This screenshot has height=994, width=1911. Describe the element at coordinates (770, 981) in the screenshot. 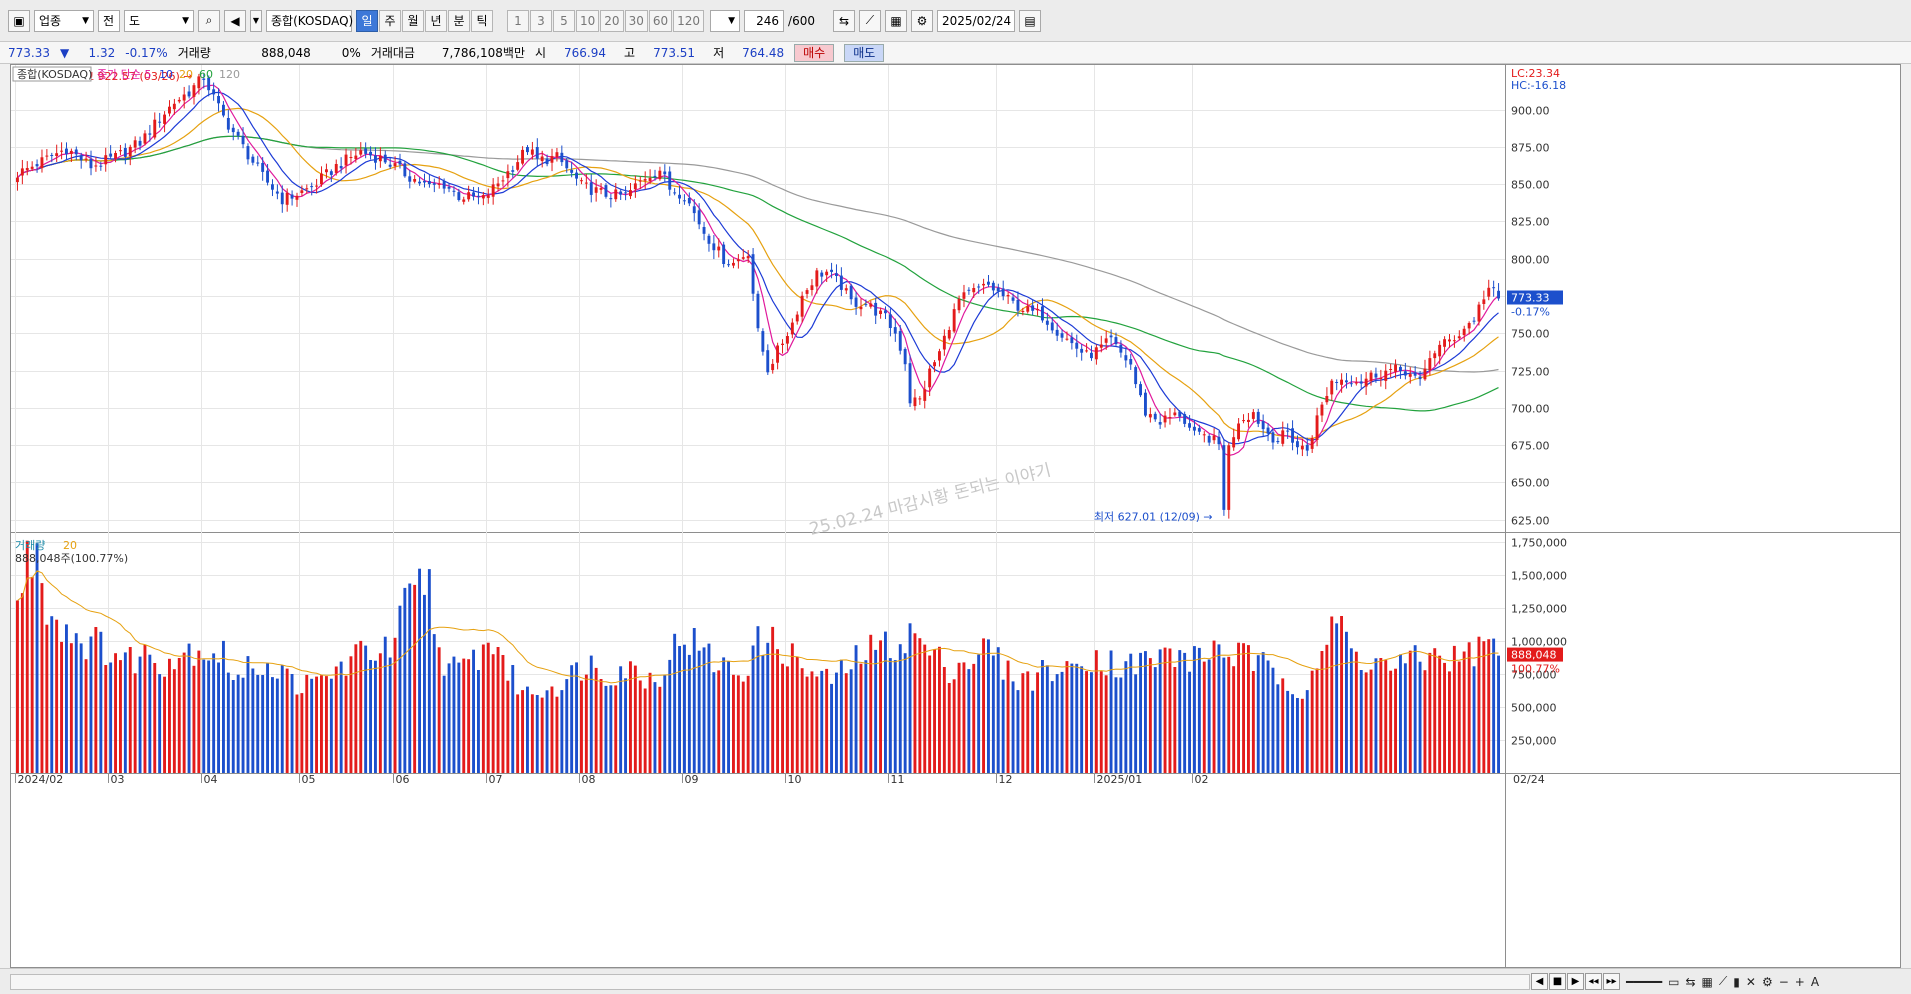

I see `horizontal-scrollbar` at that location.